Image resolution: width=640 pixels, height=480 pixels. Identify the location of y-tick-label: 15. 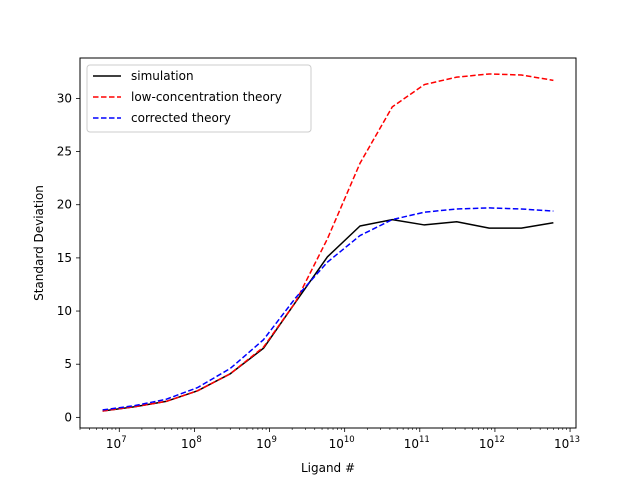
(64, 258).